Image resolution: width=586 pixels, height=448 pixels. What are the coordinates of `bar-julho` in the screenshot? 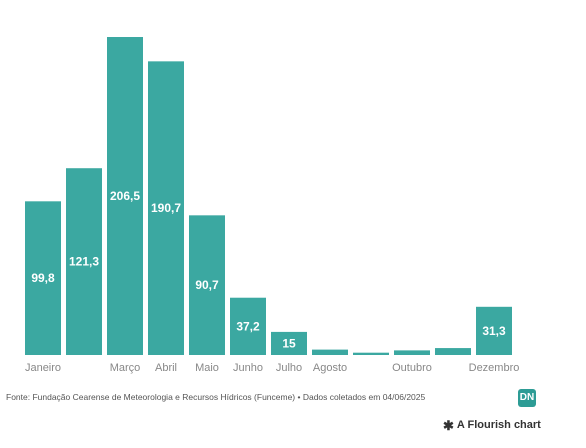 It's located at (289, 343).